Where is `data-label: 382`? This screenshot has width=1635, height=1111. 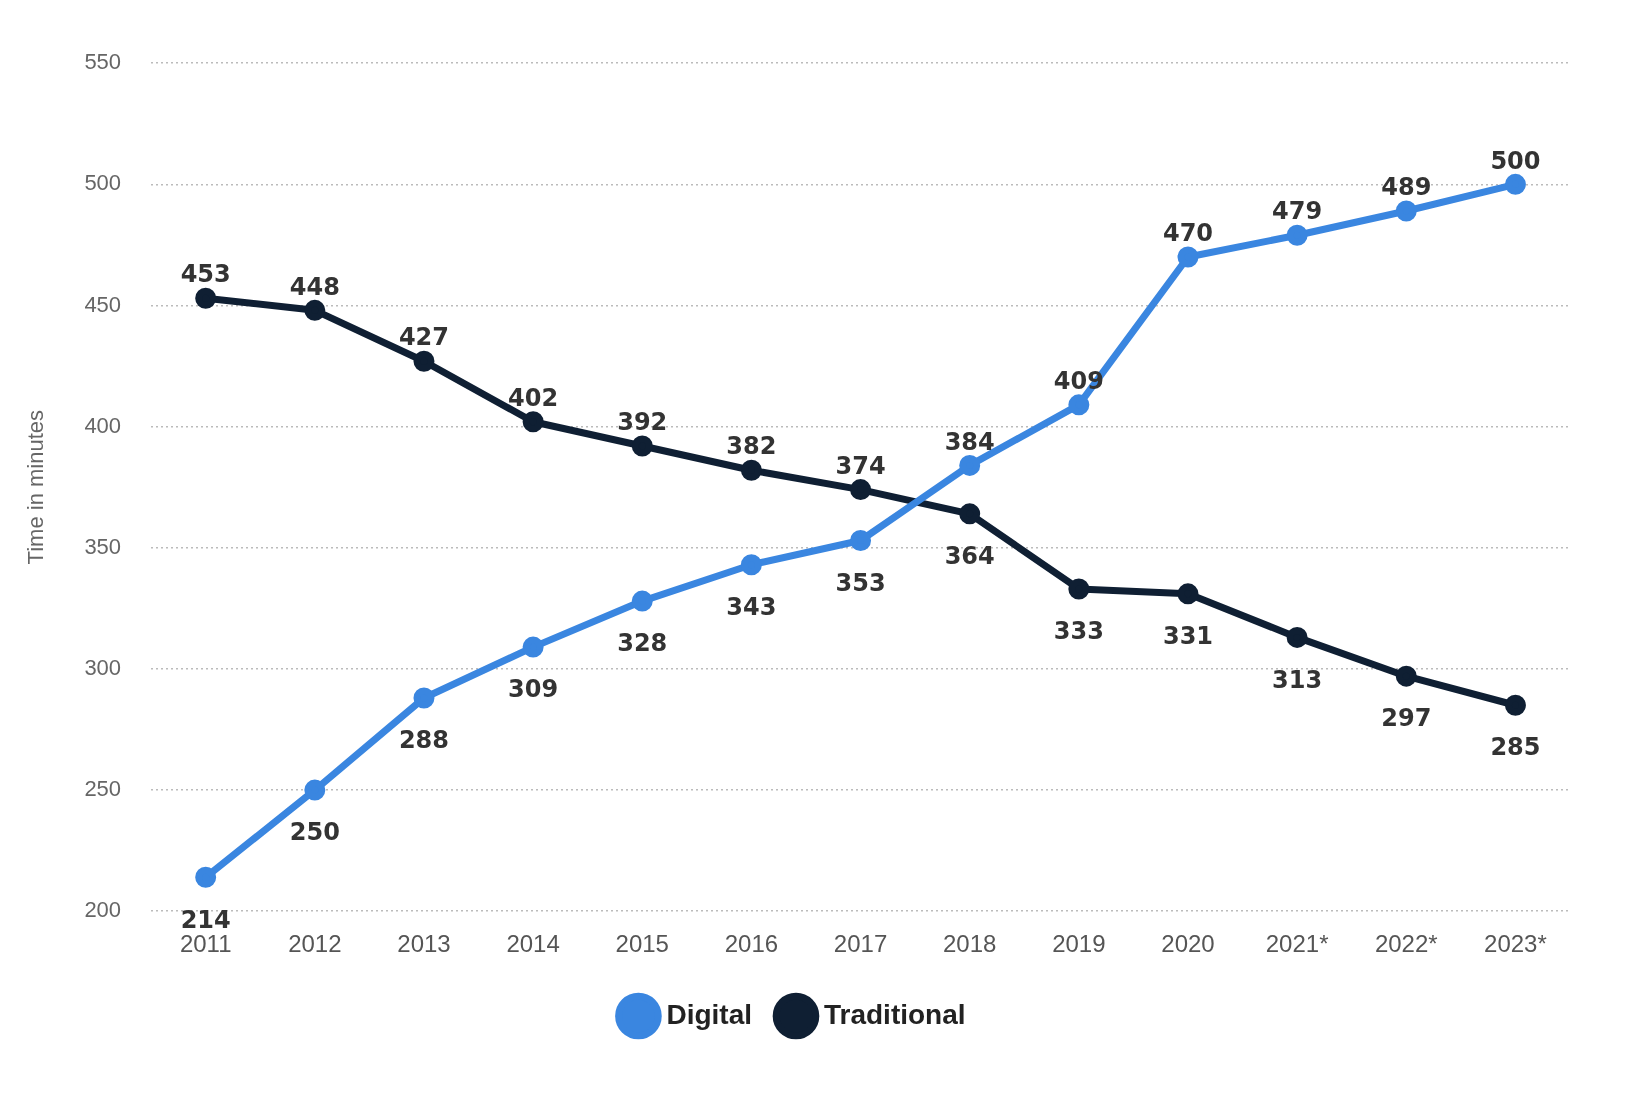
data-label: 382 is located at coordinates (751, 446).